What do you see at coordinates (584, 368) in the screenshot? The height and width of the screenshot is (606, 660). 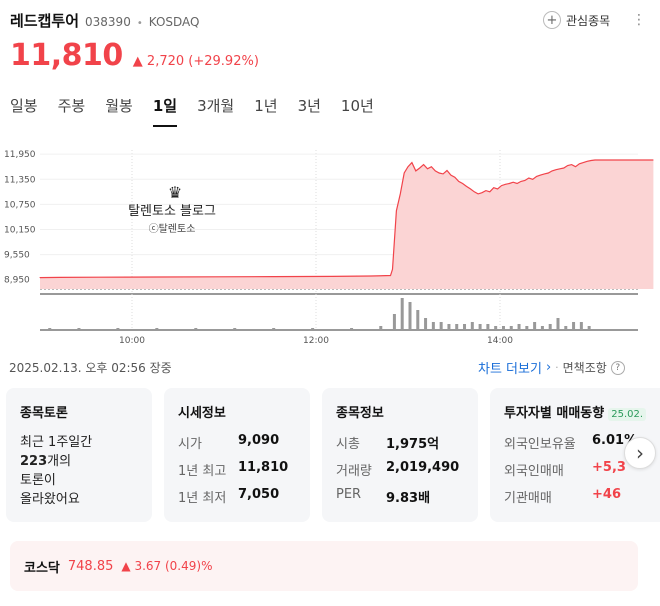 I see `disclaimer-link: 면책조항` at bounding box center [584, 368].